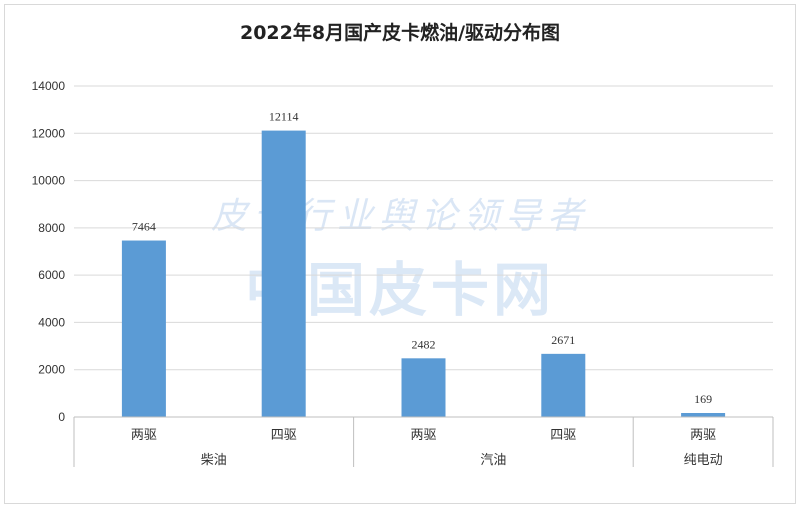 This screenshot has width=800, height=508. Describe the element at coordinates (424, 344) in the screenshot. I see `data-label: 2482` at that location.